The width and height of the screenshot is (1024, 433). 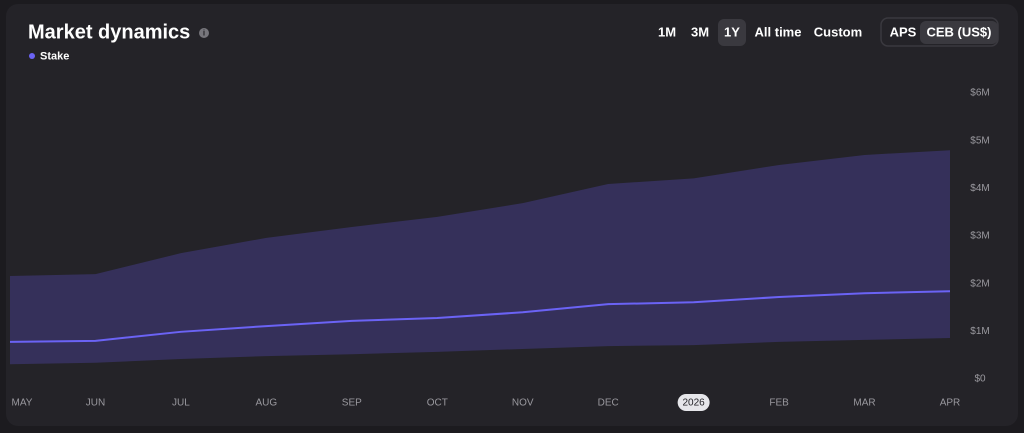 What do you see at coordinates (109, 32) in the screenshot?
I see `chart-title: Market dynamics` at bounding box center [109, 32].